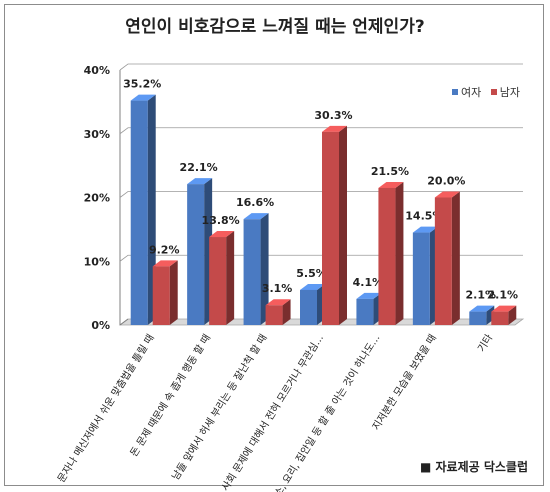 This screenshot has height=492, width=550. What do you see at coordinates (473, 467) in the screenshot?
I see `source-credit: ■ 자료제공 닥스클럽` at bounding box center [473, 467].